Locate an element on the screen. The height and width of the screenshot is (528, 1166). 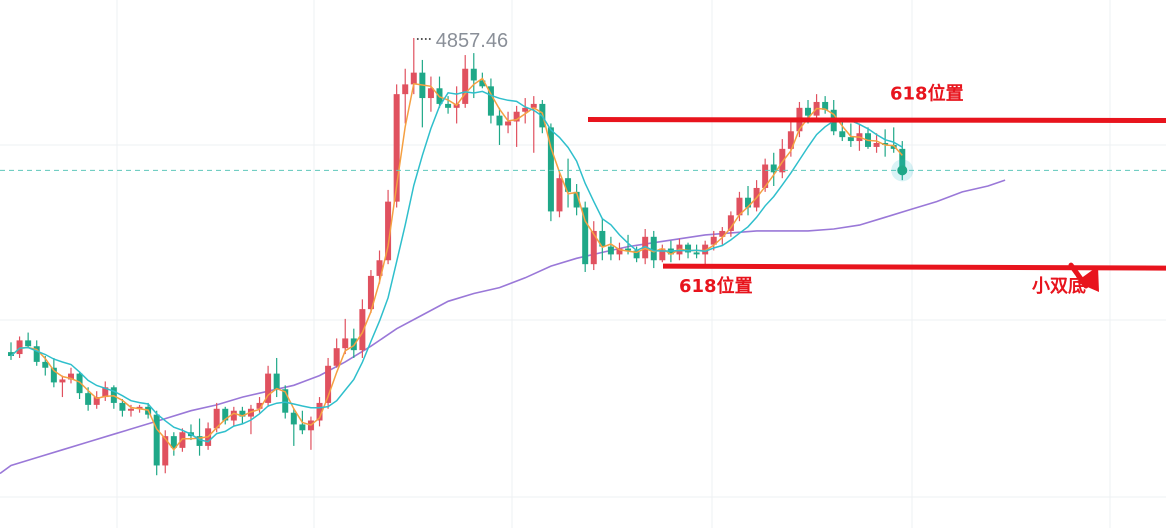
level-lines-group is located at coordinates (876, 194).